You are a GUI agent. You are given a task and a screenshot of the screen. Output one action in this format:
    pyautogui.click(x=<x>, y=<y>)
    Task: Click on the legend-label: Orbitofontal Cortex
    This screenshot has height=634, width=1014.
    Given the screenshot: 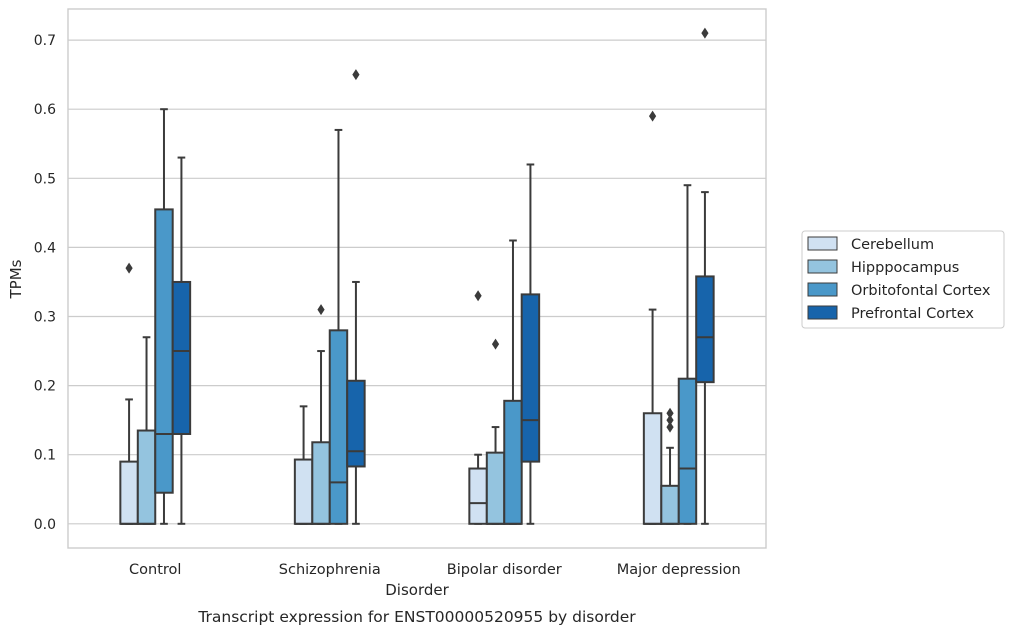 What is the action you would take?
    pyautogui.click(x=921, y=291)
    